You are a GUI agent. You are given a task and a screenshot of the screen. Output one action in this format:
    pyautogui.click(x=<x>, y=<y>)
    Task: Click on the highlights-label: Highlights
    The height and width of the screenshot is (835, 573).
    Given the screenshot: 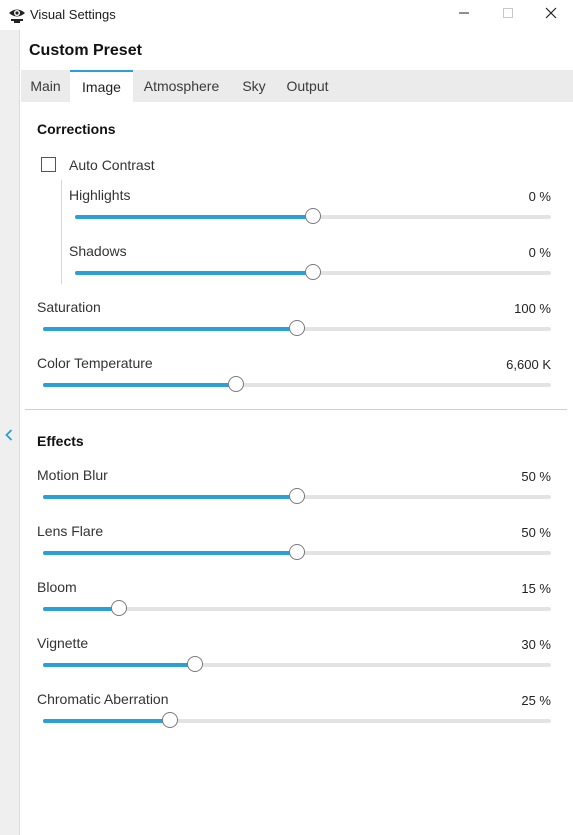 What is the action you would take?
    pyautogui.click(x=100, y=195)
    